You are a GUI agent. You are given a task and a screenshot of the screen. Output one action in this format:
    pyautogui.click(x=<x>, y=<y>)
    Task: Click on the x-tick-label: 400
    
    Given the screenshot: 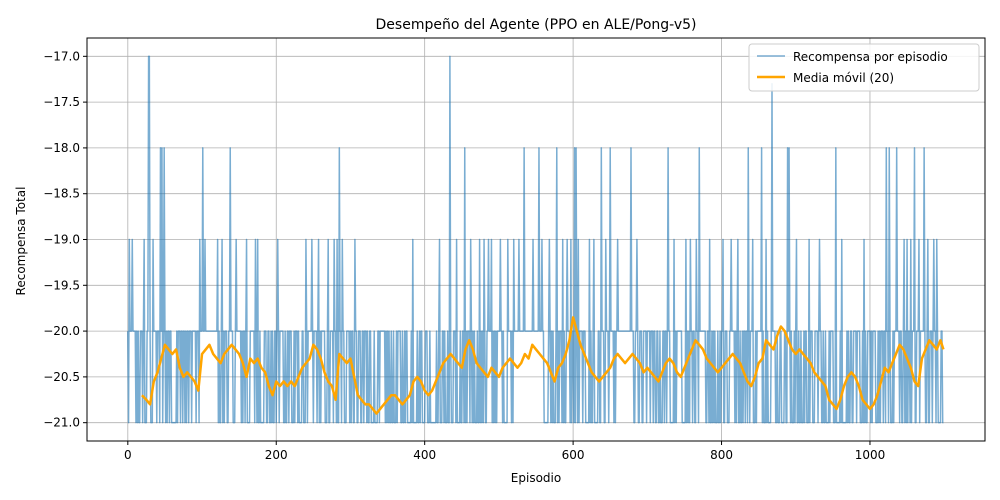 What is the action you would take?
    pyautogui.click(x=424, y=455)
    